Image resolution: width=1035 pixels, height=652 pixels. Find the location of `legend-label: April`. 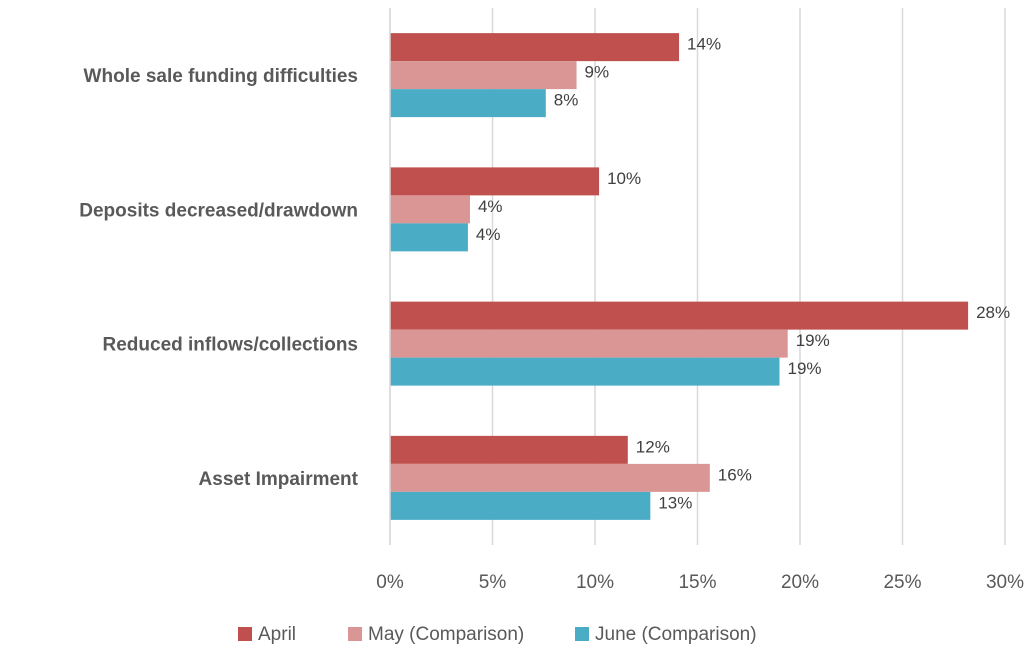

legend-label: April is located at coordinates (277, 634).